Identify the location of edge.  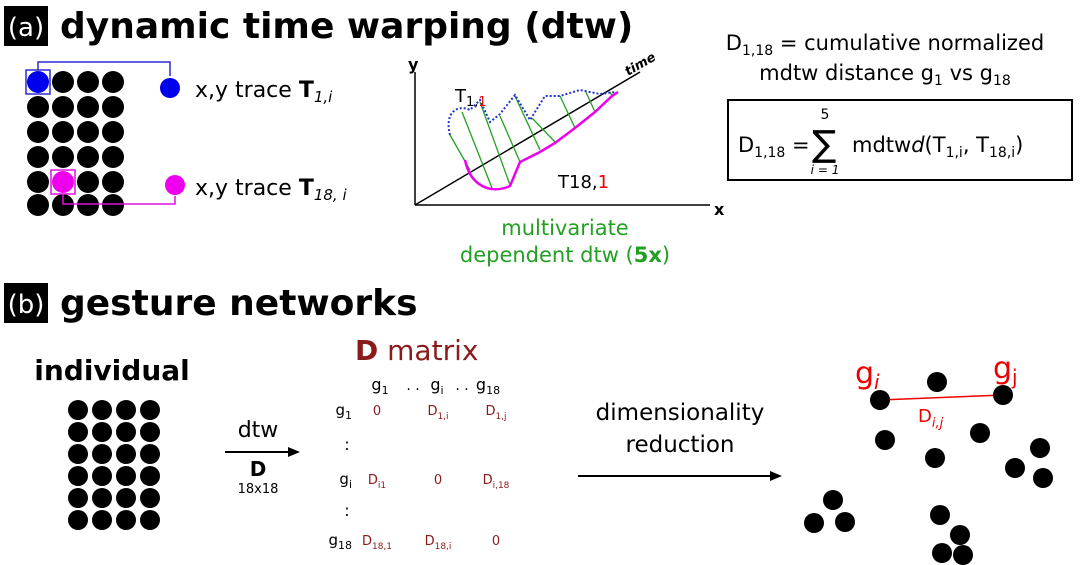
(941, 397).